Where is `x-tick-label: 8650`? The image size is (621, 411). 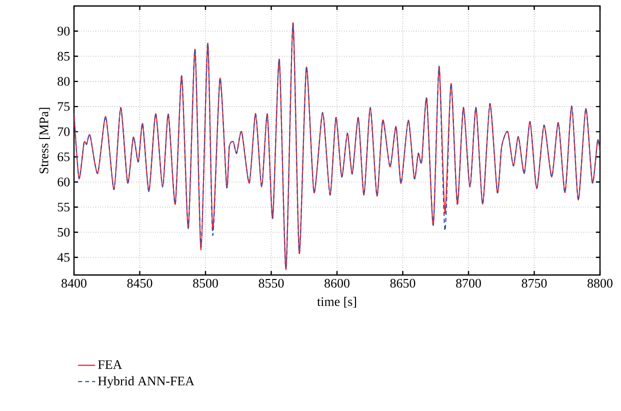
x-tick-label: 8650 is located at coordinates (403, 283).